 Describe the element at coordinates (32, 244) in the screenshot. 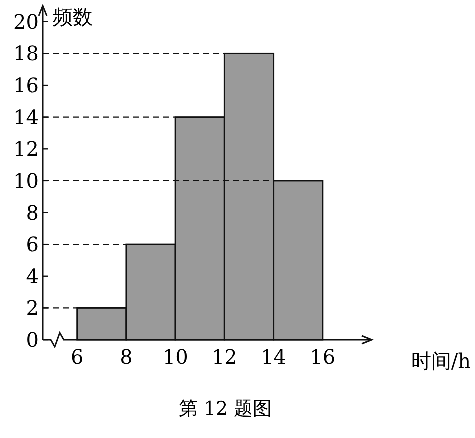

I see `y-tick-label: 6` at that location.